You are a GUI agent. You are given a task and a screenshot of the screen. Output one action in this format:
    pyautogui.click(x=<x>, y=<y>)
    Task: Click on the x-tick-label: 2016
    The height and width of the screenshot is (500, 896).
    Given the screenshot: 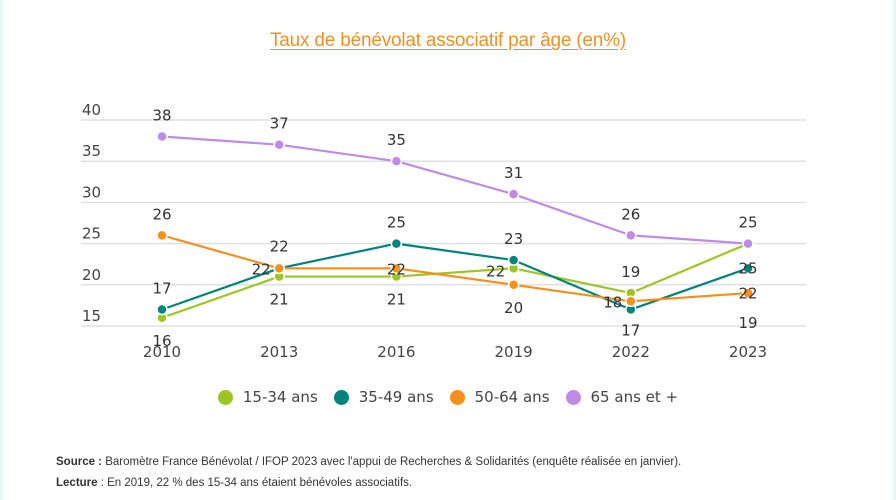 What is the action you would take?
    pyautogui.click(x=396, y=352)
    